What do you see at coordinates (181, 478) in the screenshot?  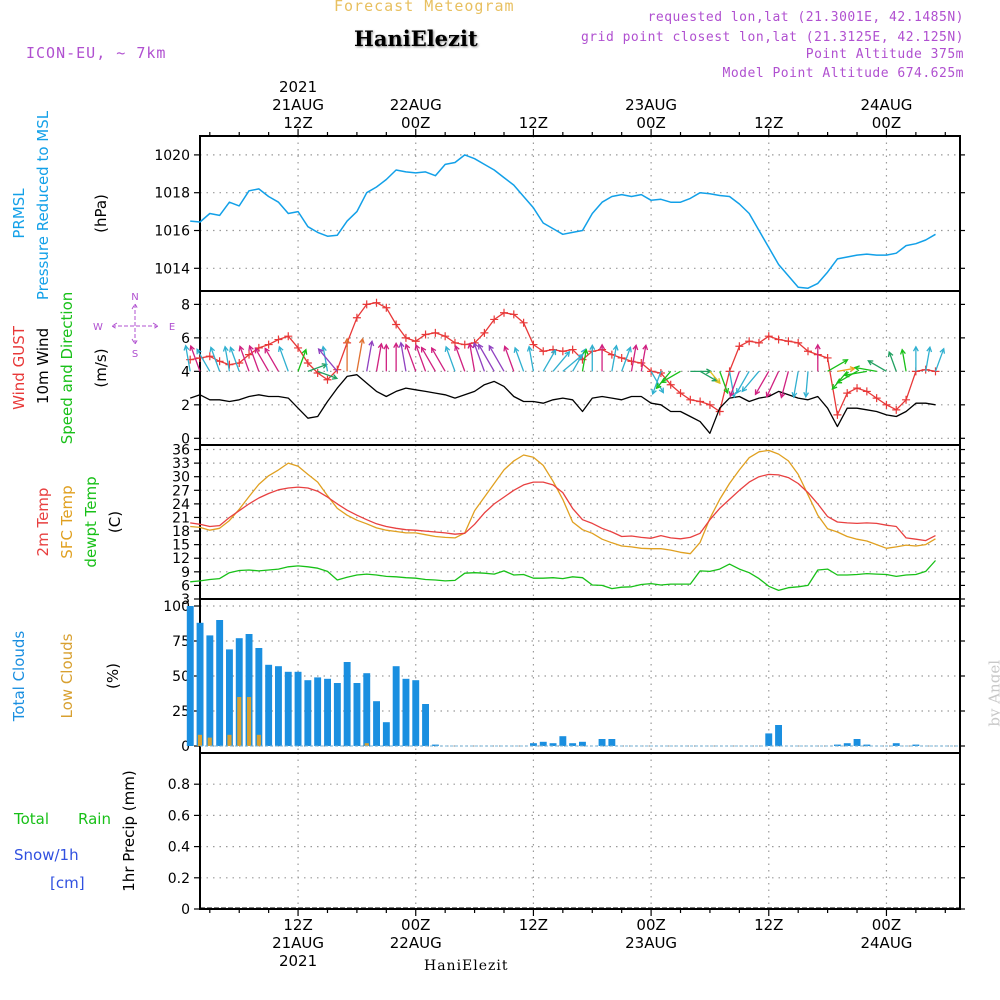 I see `y-tick-label: 30` at bounding box center [181, 478].